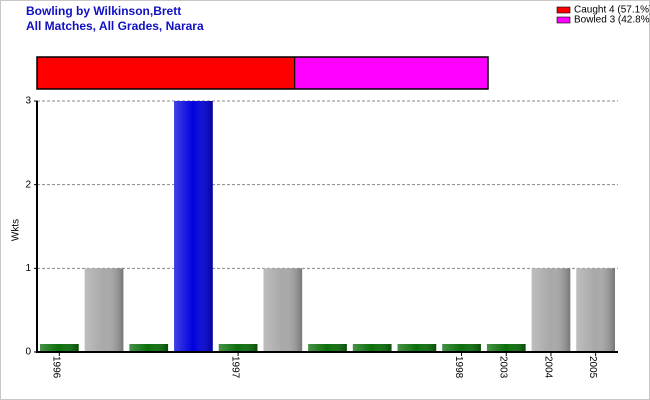  I want to click on y-tick-label: 2, so click(28, 184).